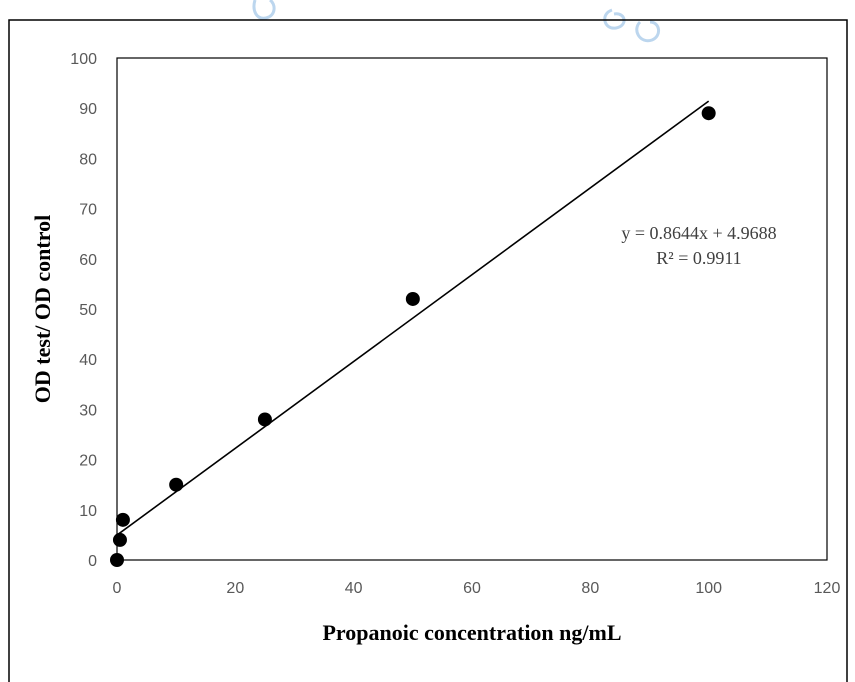  I want to click on y-axis-ticks: 0 10 20 30 40 50 60 70 80 90 100, so click(83, 310).